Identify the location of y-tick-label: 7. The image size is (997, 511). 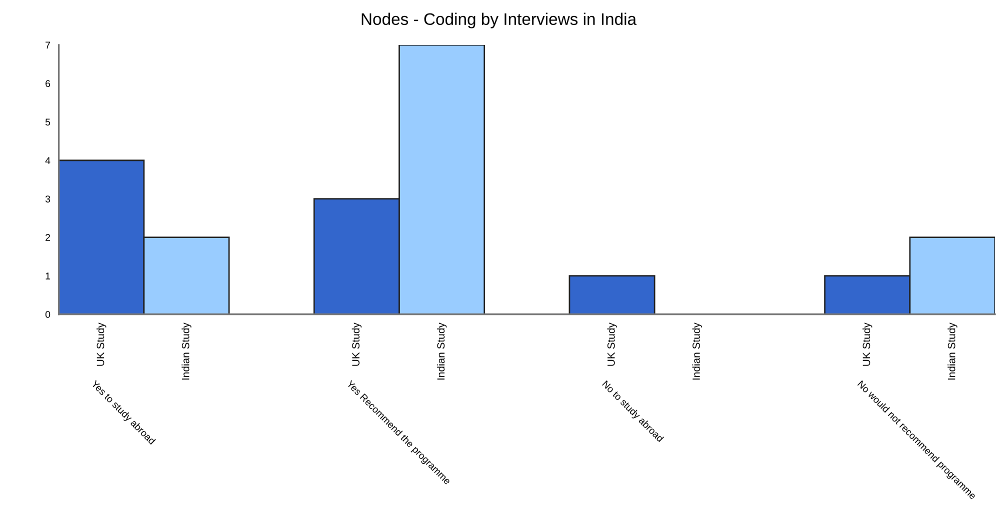
(48, 45).